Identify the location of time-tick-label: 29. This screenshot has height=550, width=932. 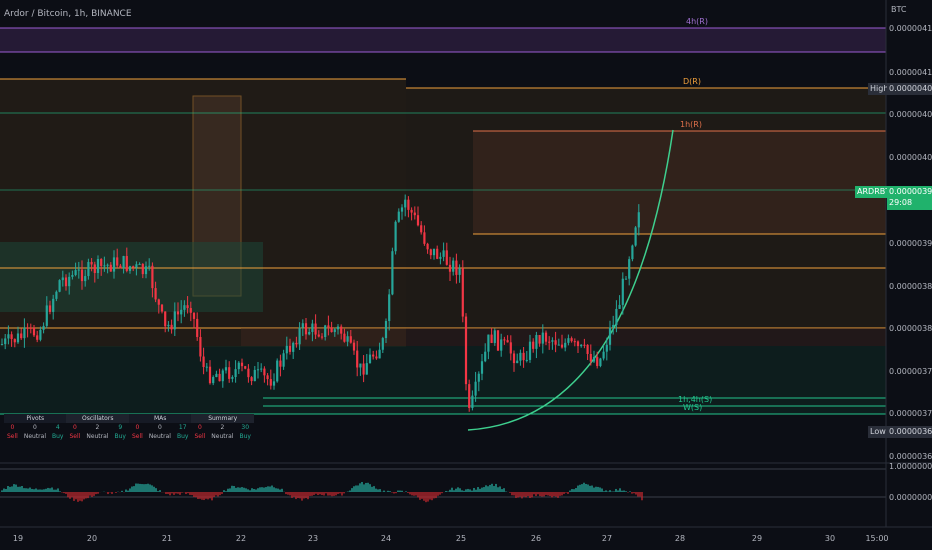
(757, 538).